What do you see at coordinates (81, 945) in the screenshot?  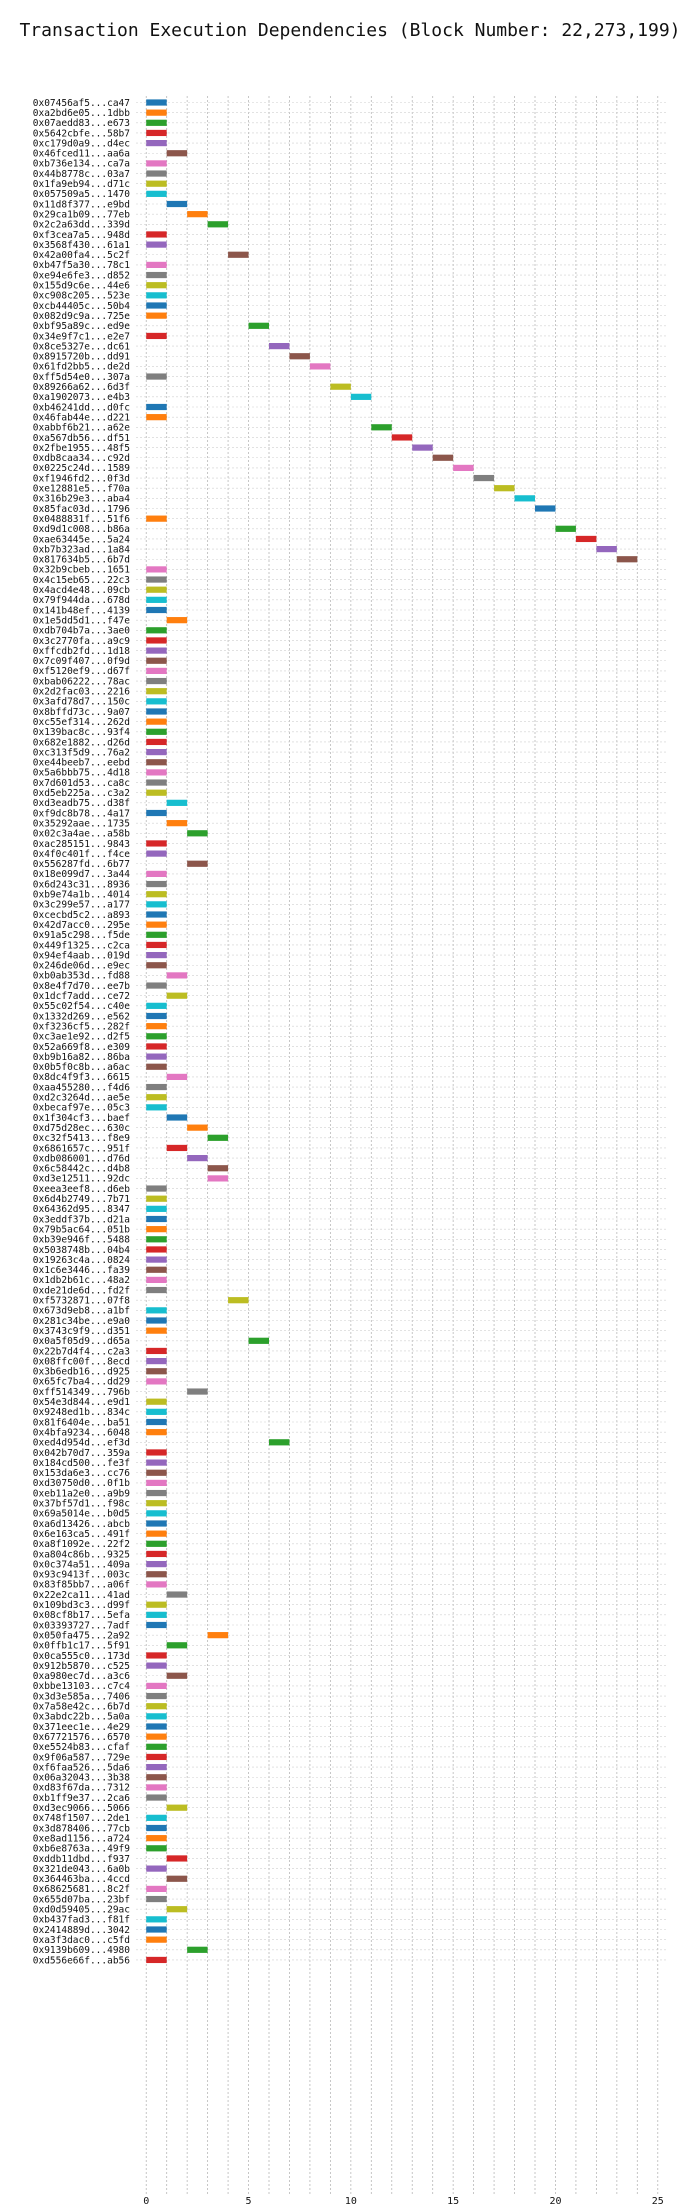 I see `transaction-hash-label: 0x449f1325...c2ca` at bounding box center [81, 945].